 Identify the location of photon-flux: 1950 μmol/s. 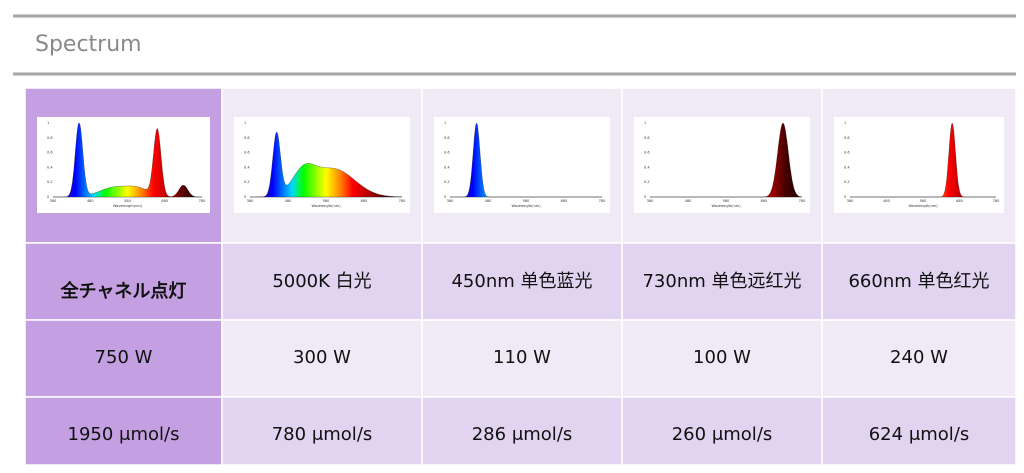
(124, 434).